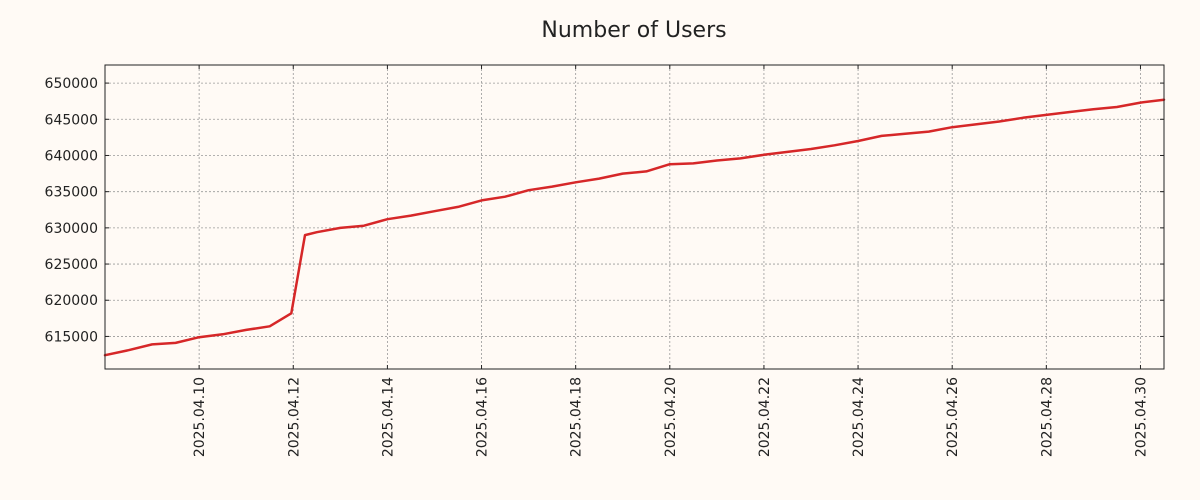  I want to click on y-tick-label: 640000, so click(71, 156).